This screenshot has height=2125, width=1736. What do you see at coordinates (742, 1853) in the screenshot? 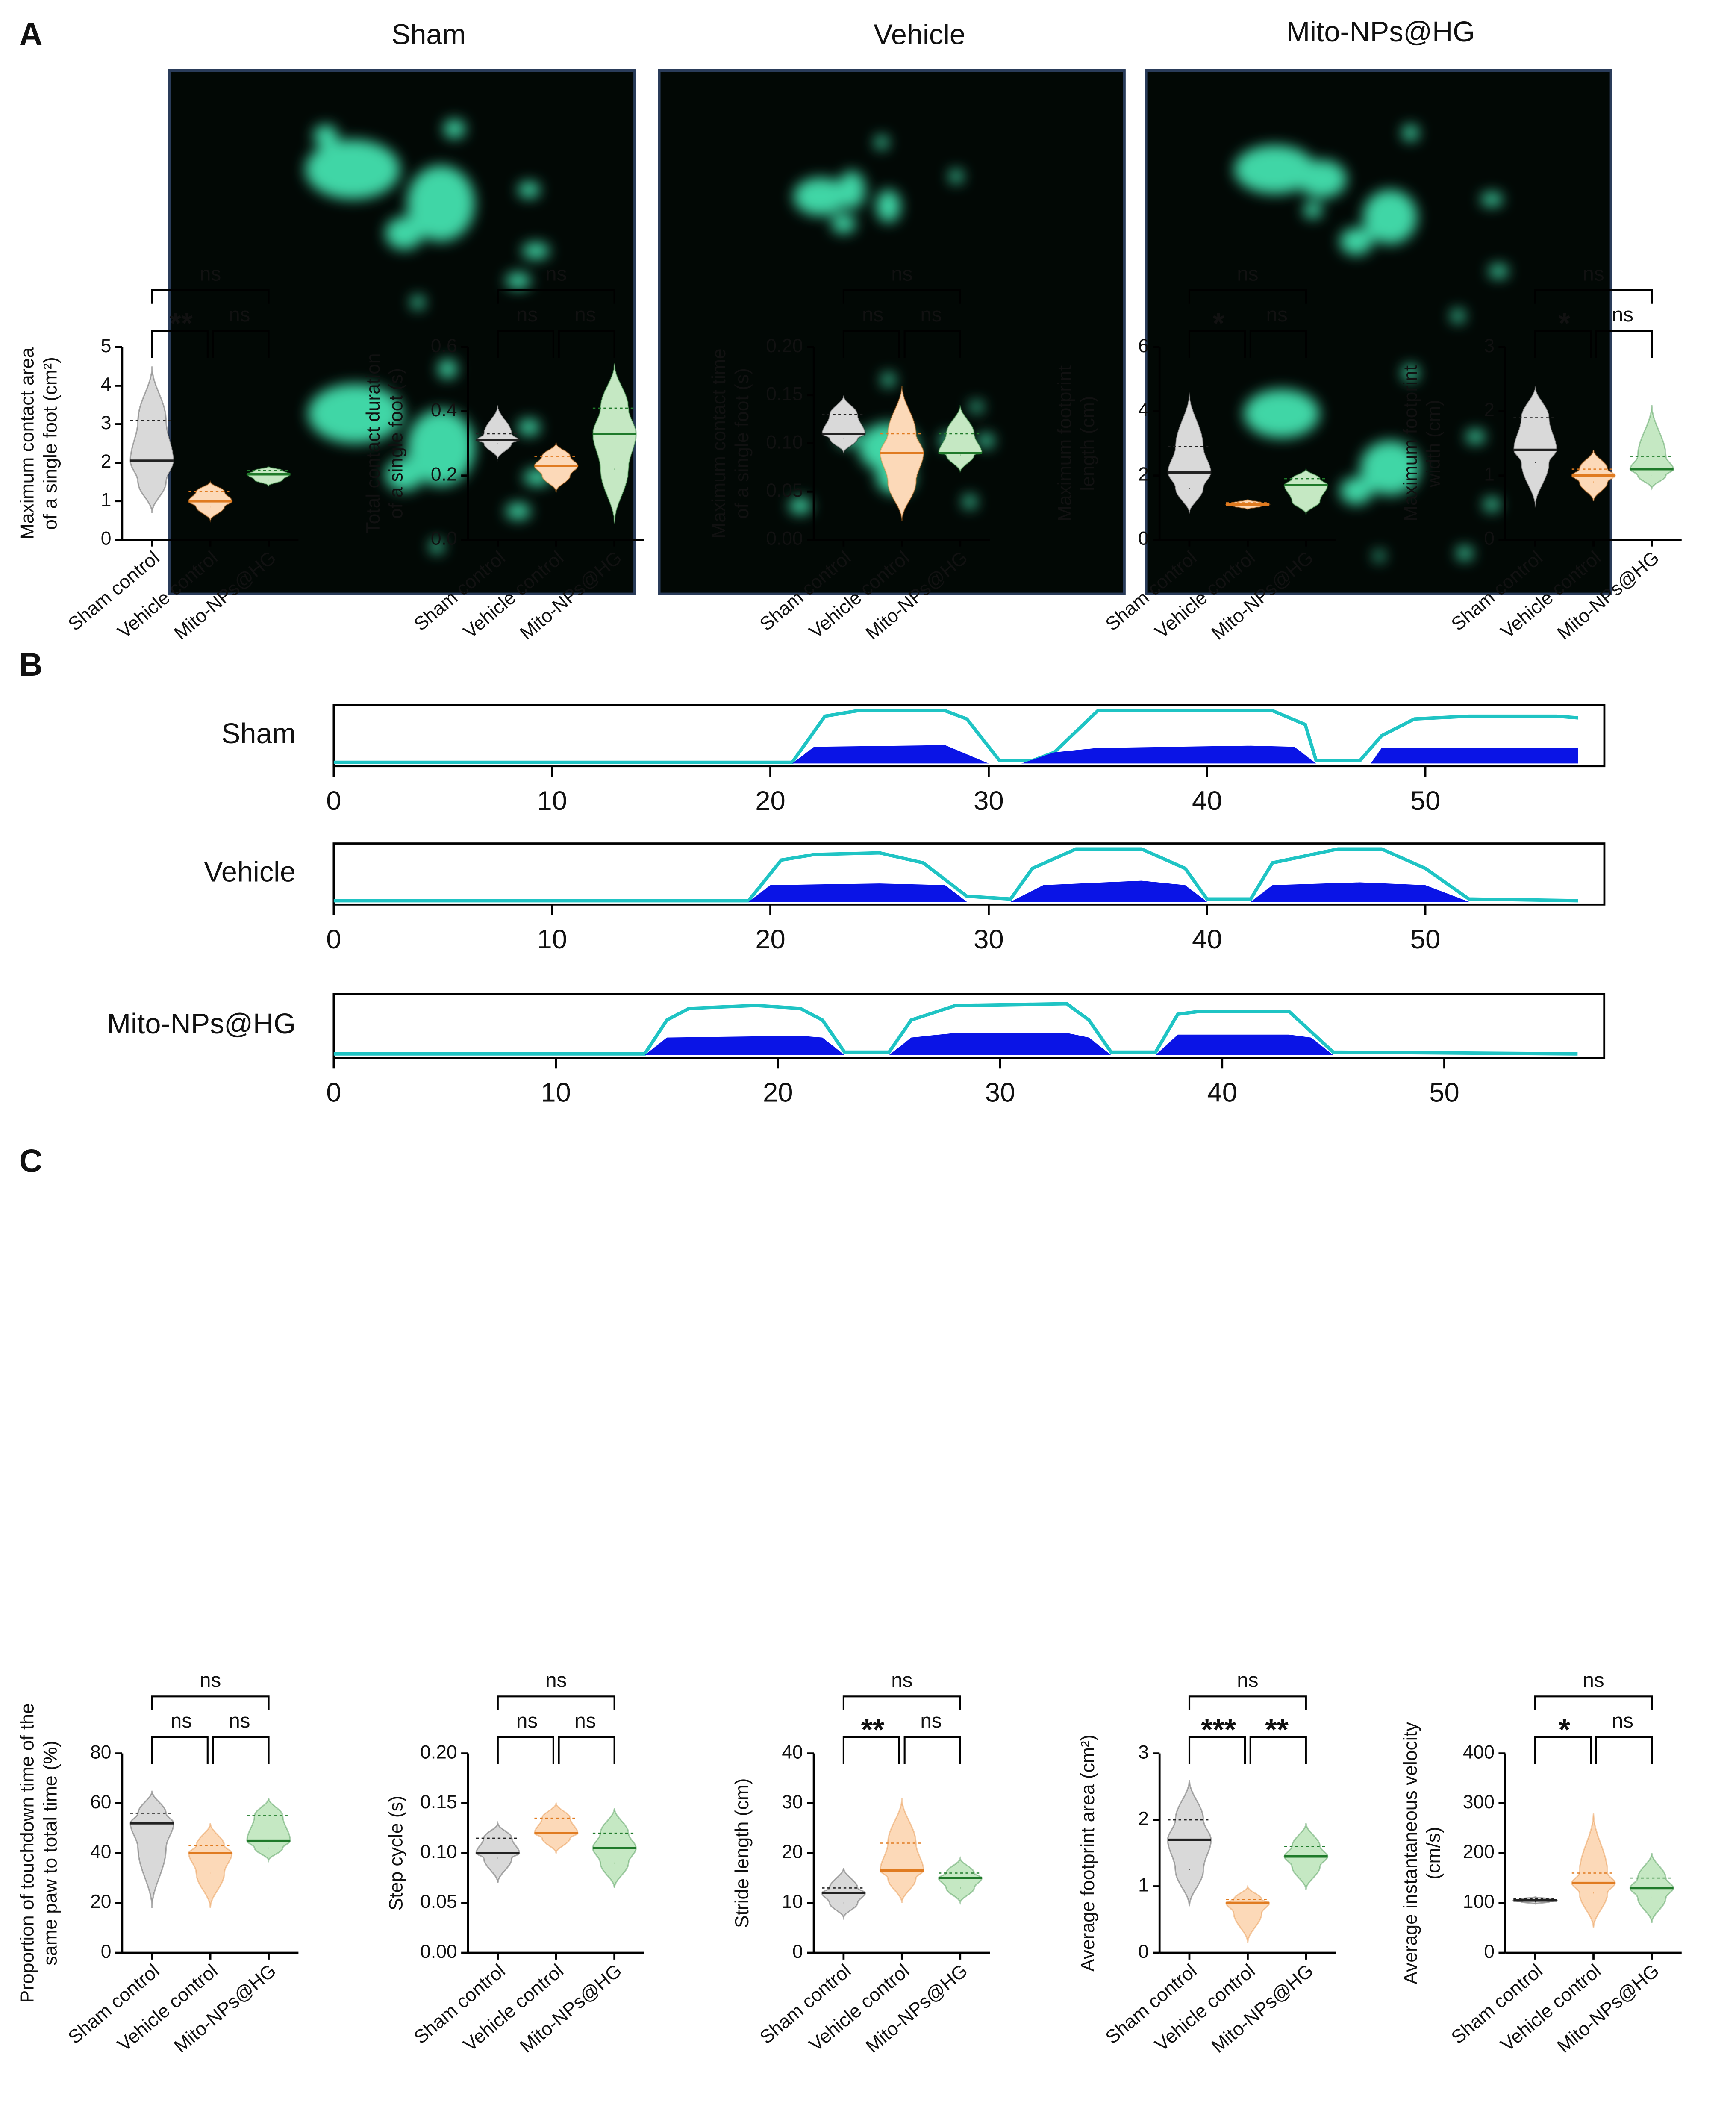
I see `y-axis-label: Stride length (cm)` at bounding box center [742, 1853].